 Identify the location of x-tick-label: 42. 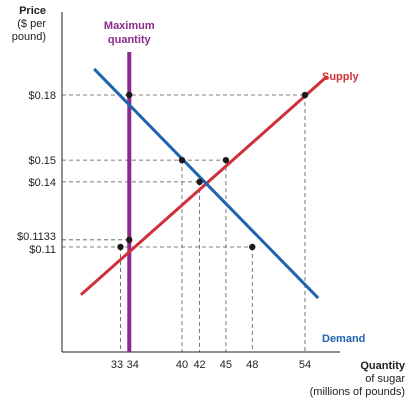
(199, 365).